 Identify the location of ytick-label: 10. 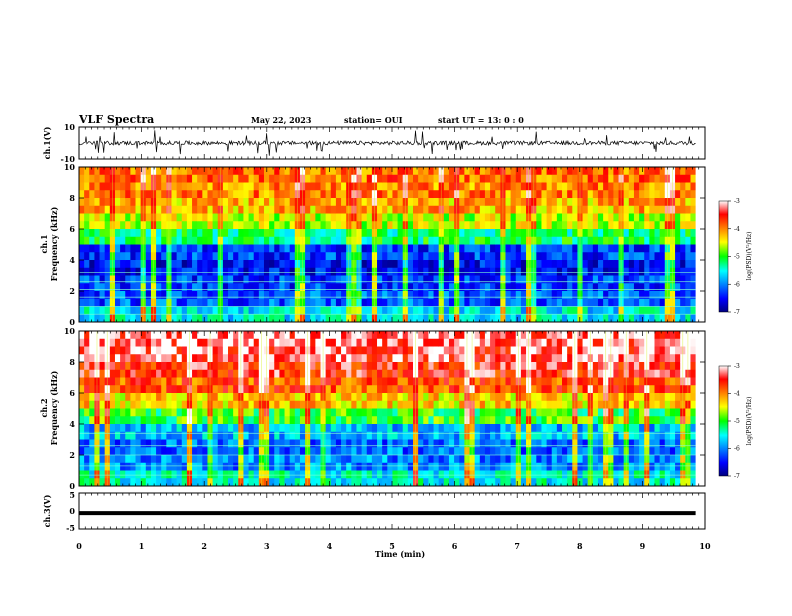
(70, 167).